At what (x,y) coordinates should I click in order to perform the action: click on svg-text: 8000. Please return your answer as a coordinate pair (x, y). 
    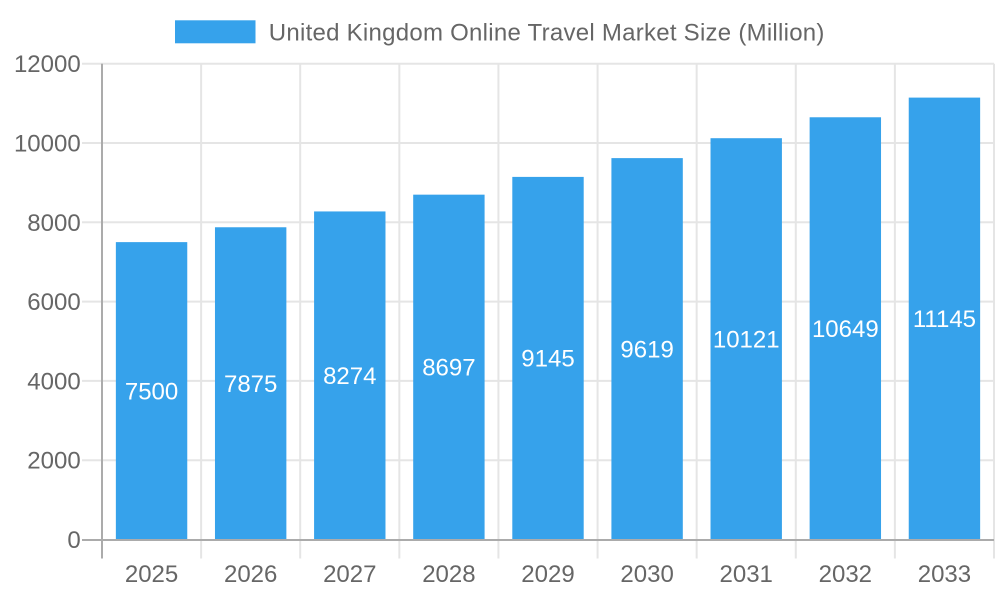
    Looking at the image, I should click on (53, 223).